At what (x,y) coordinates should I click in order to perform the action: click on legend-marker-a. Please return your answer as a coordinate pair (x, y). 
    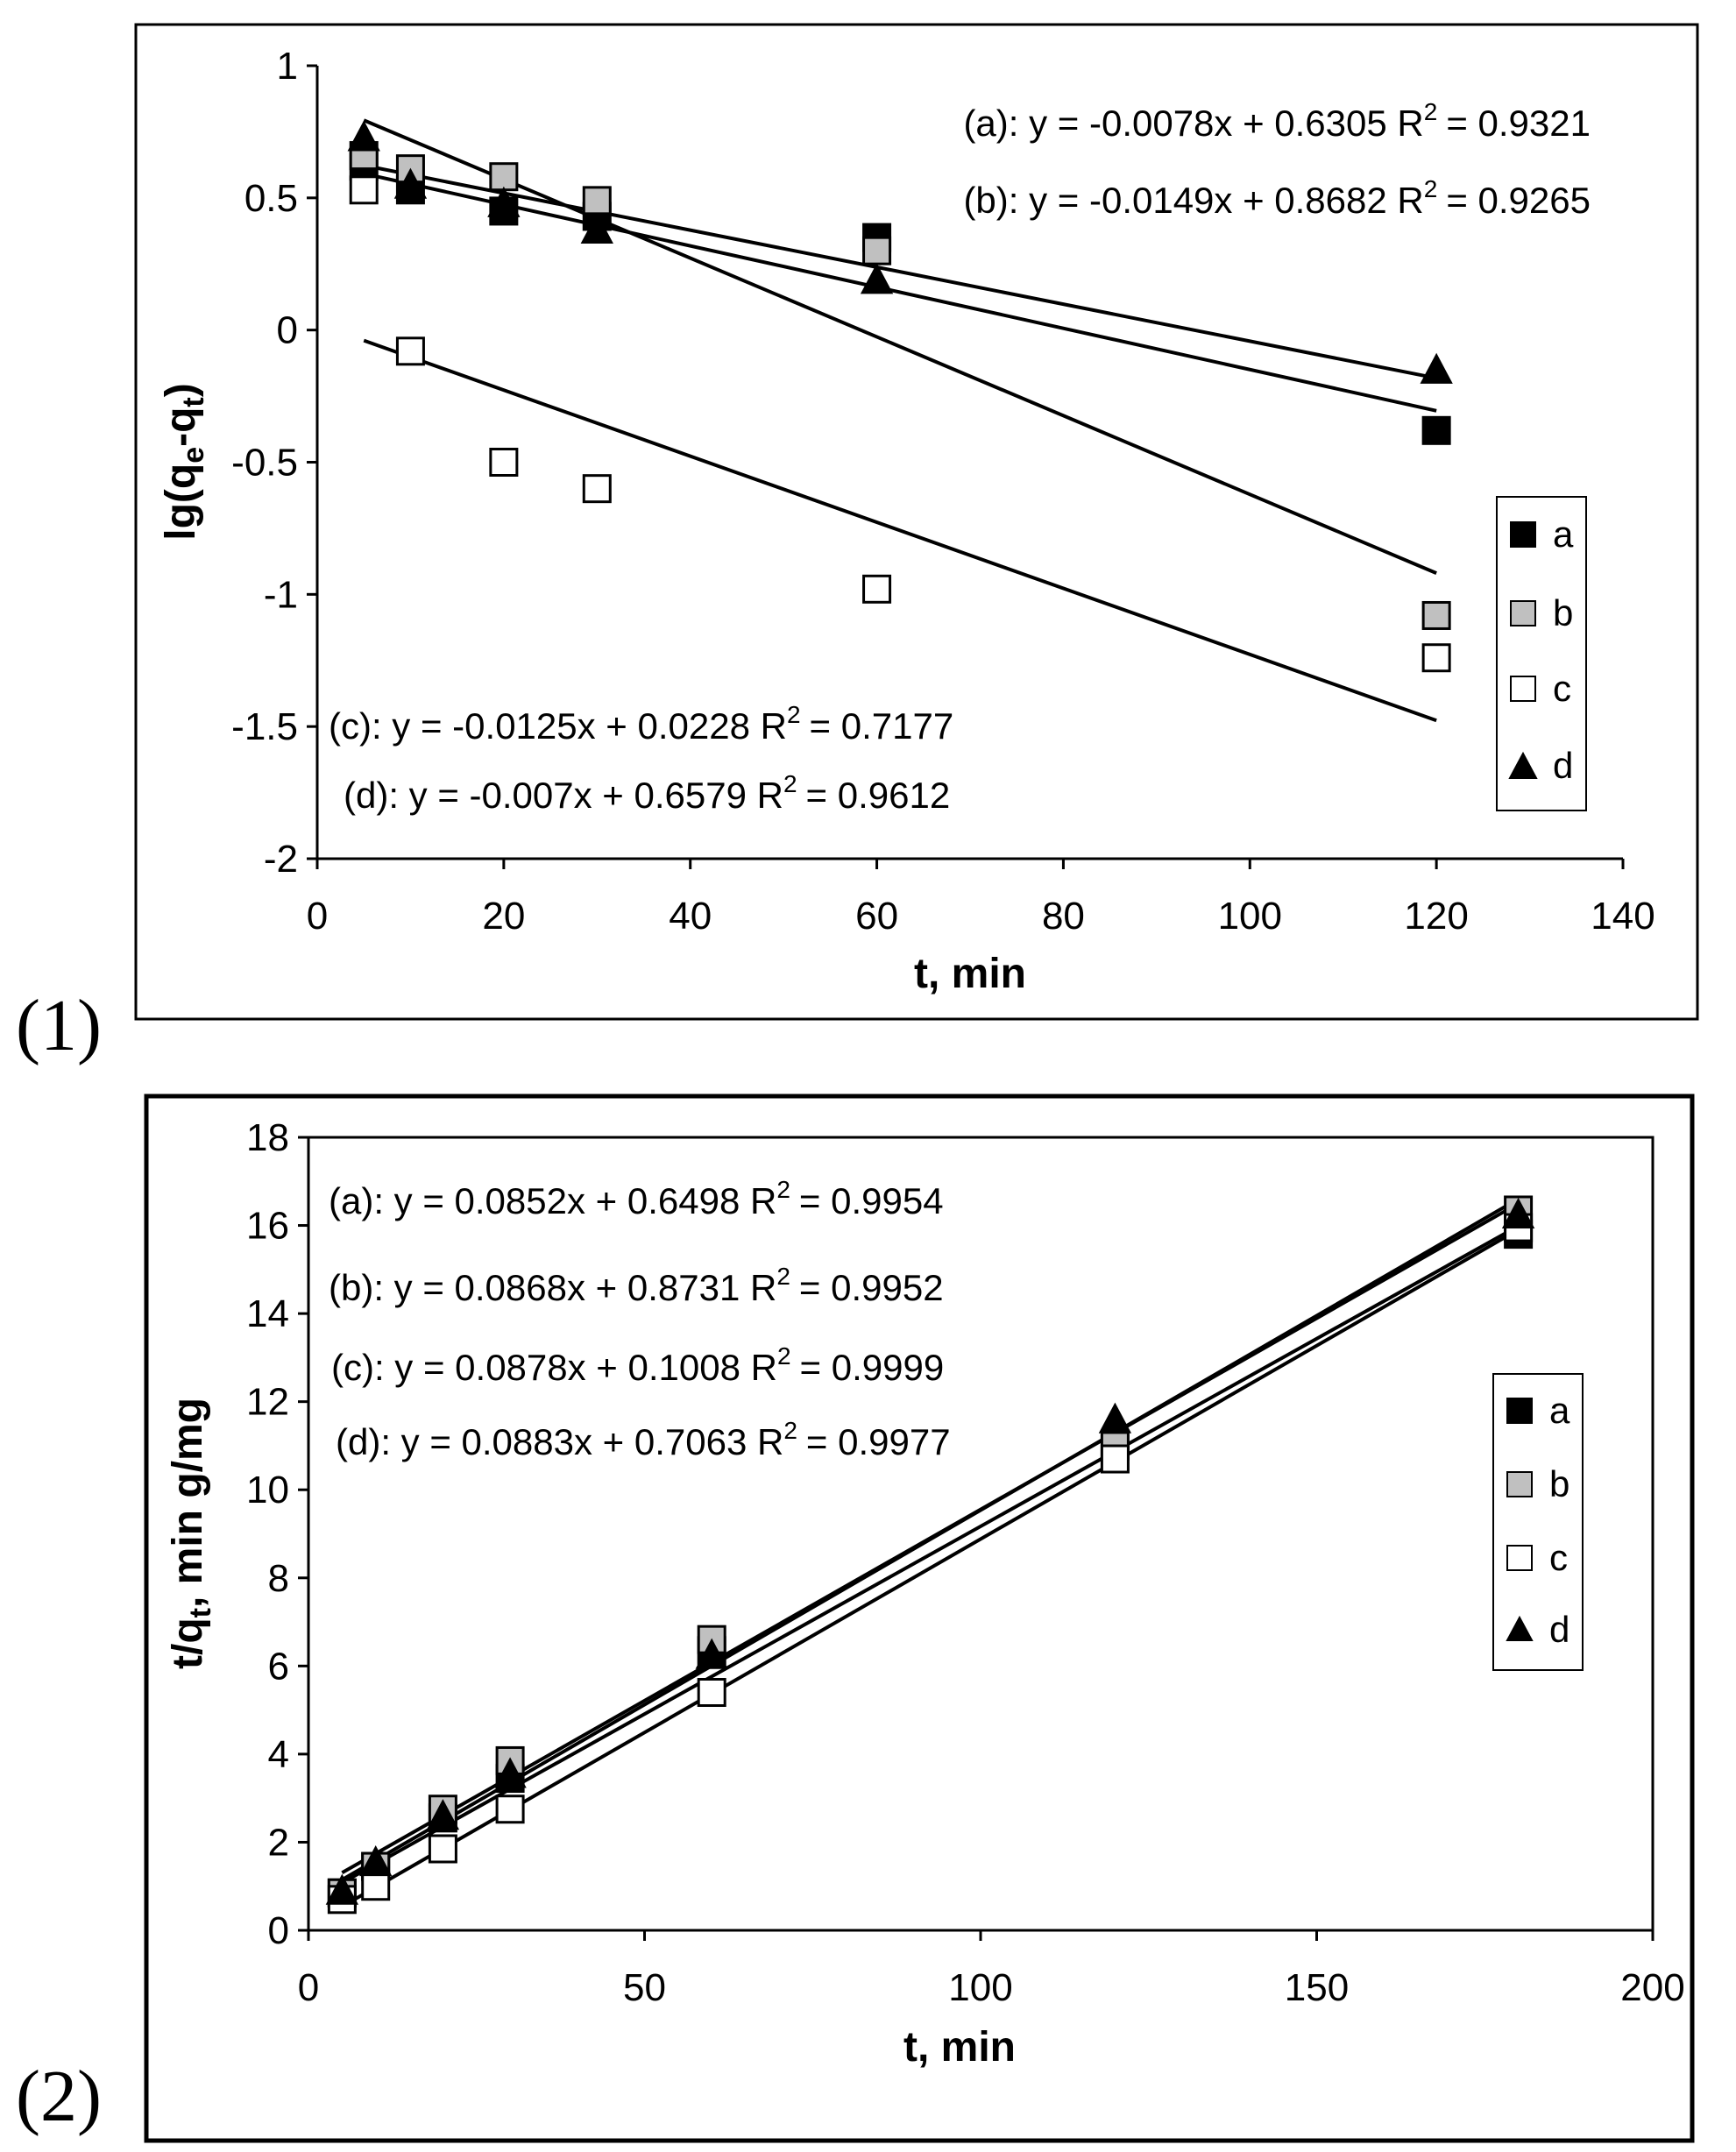
    Looking at the image, I should click on (1523, 534).